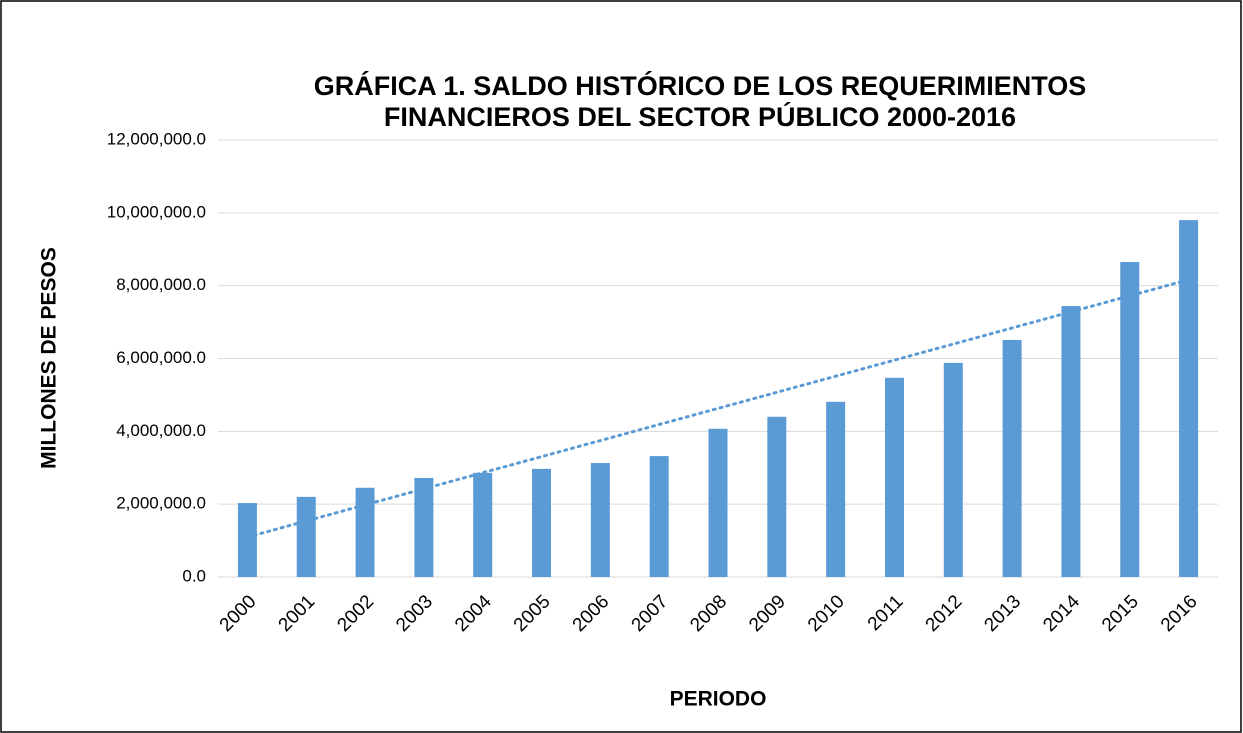  What do you see at coordinates (718, 699) in the screenshot?
I see `x-axis-title: PERIODO` at bounding box center [718, 699].